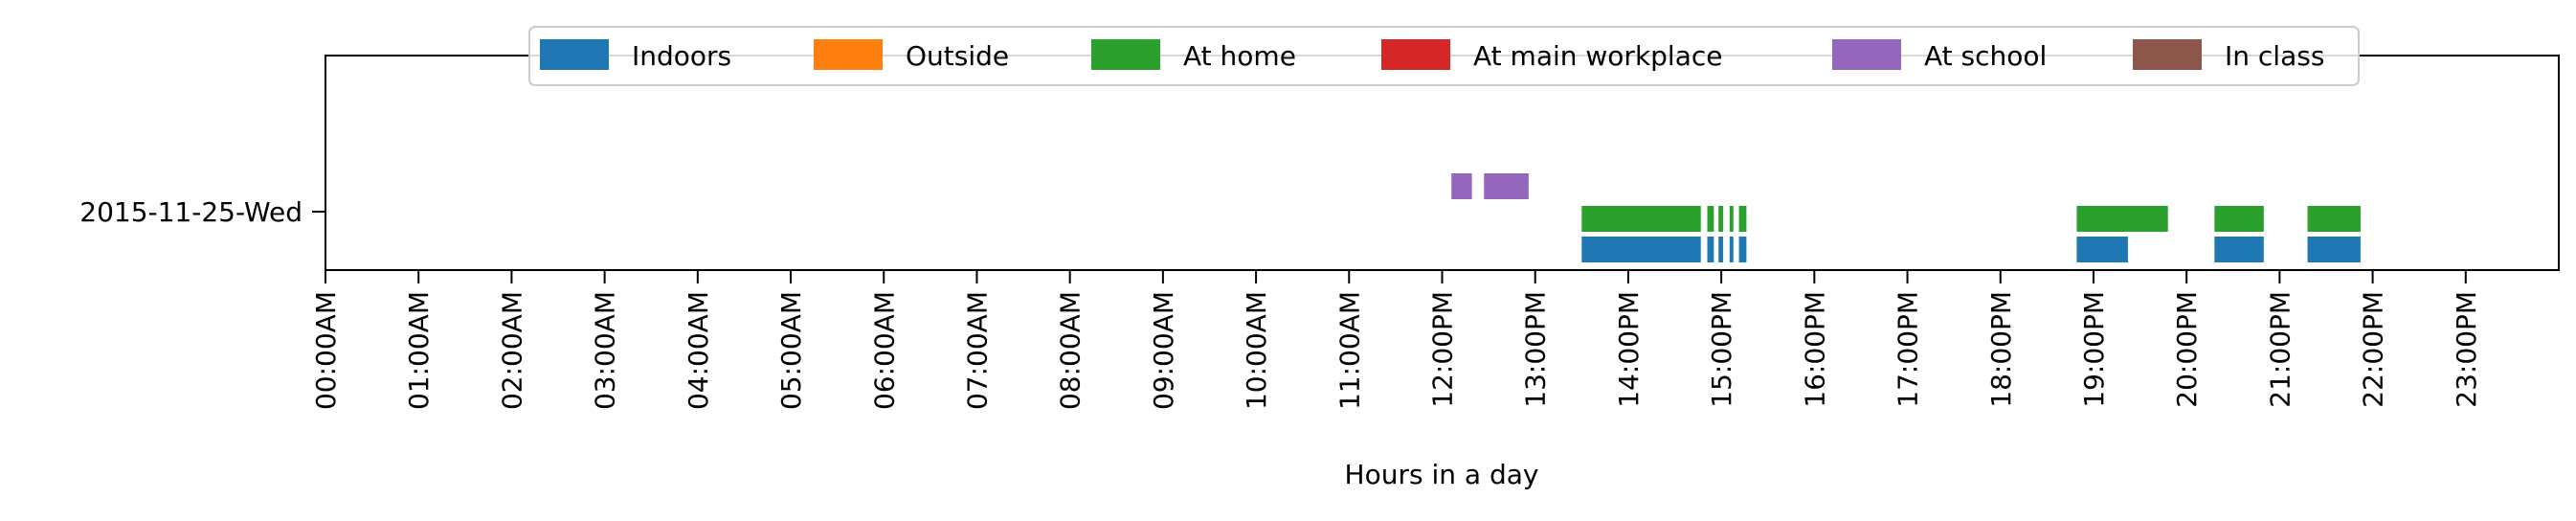 Image resolution: width=2576 pixels, height=521 pixels. Describe the element at coordinates (1722, 349) in the screenshot. I see `x-tick-label: 15:00PM` at that location.